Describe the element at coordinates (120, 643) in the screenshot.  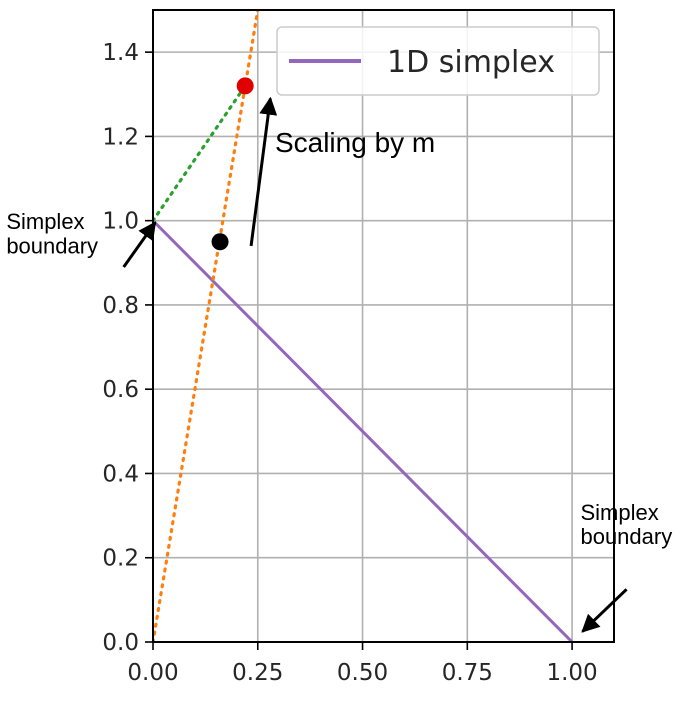
I see `y-tick-label: 0.0` at that location.